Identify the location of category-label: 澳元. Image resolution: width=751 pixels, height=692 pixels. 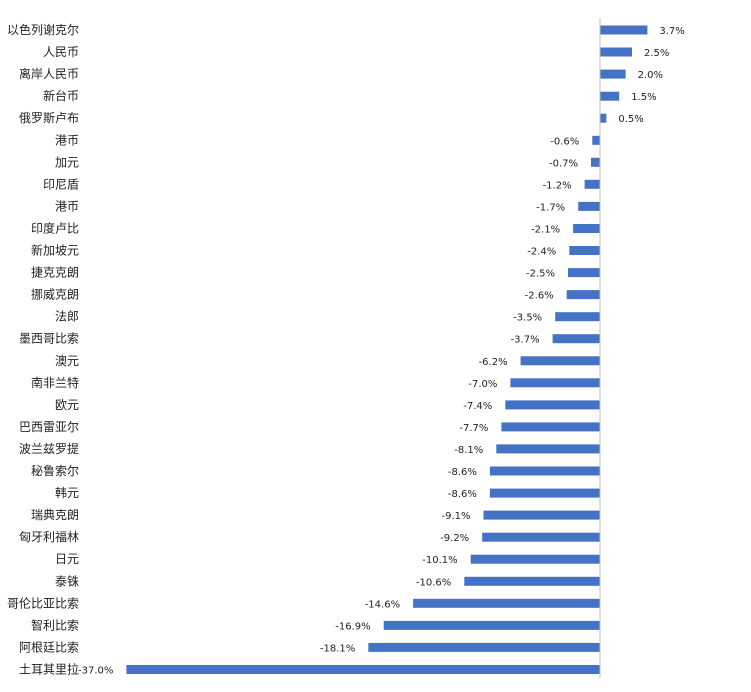
(67, 361).